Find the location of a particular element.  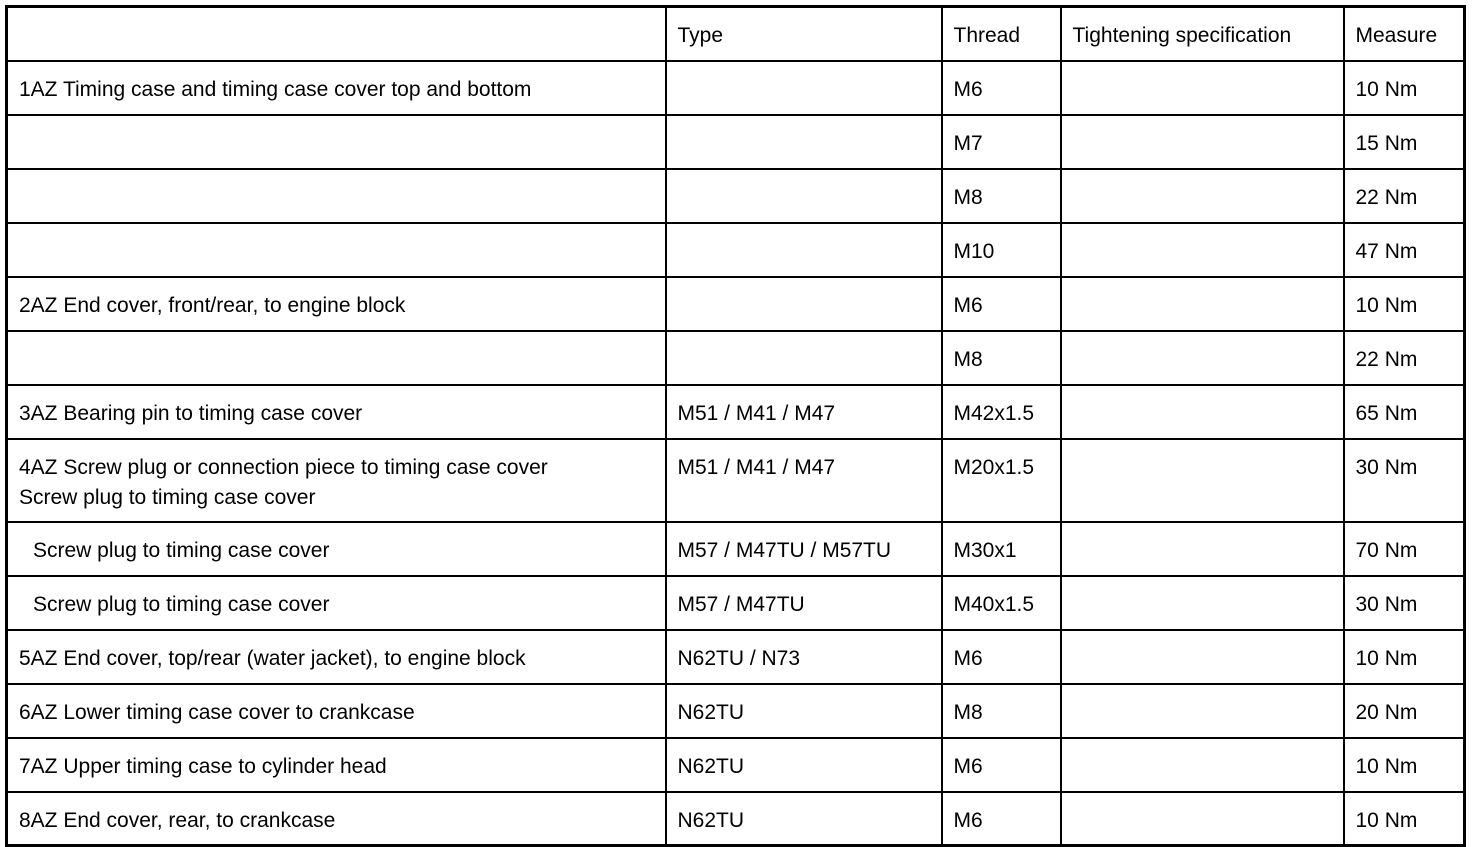

description-line: 6AZ Lower timing case cover to crankcase is located at coordinates (217, 712).